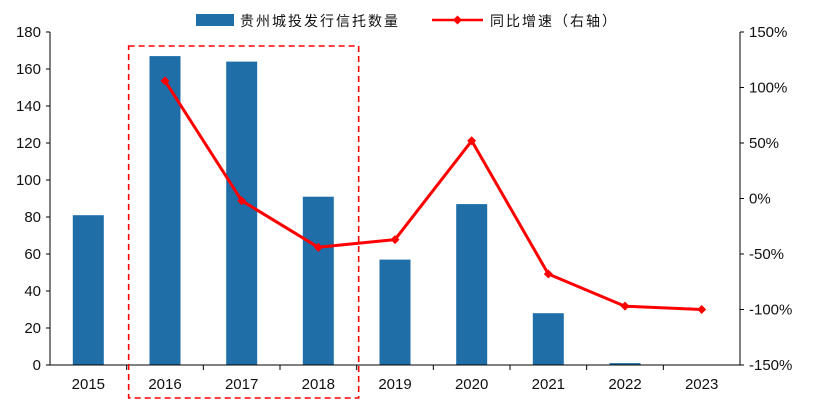 The image size is (819, 402). I want to click on bar-2017, so click(242, 213).